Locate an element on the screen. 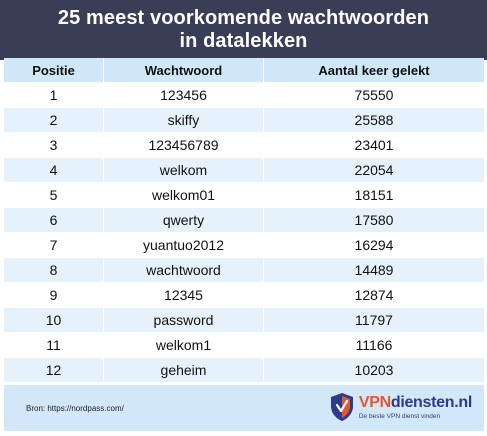  cell-wachtwoord: welkom is located at coordinates (184, 169).